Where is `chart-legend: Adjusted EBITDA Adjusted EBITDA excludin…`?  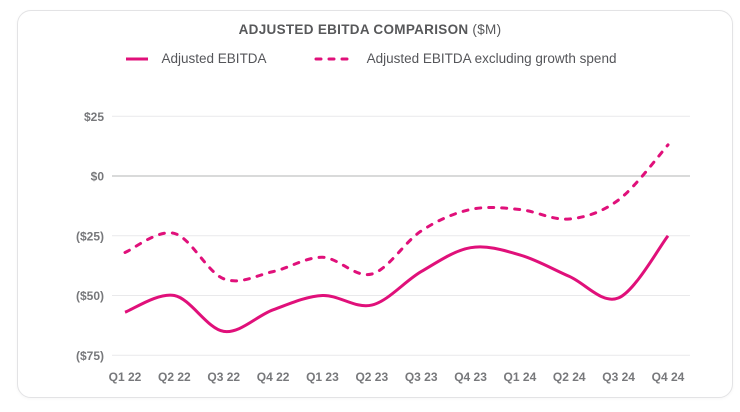
chart-legend: Adjusted EBITDA Adjusted EBITDA excludin… is located at coordinates (370, 58).